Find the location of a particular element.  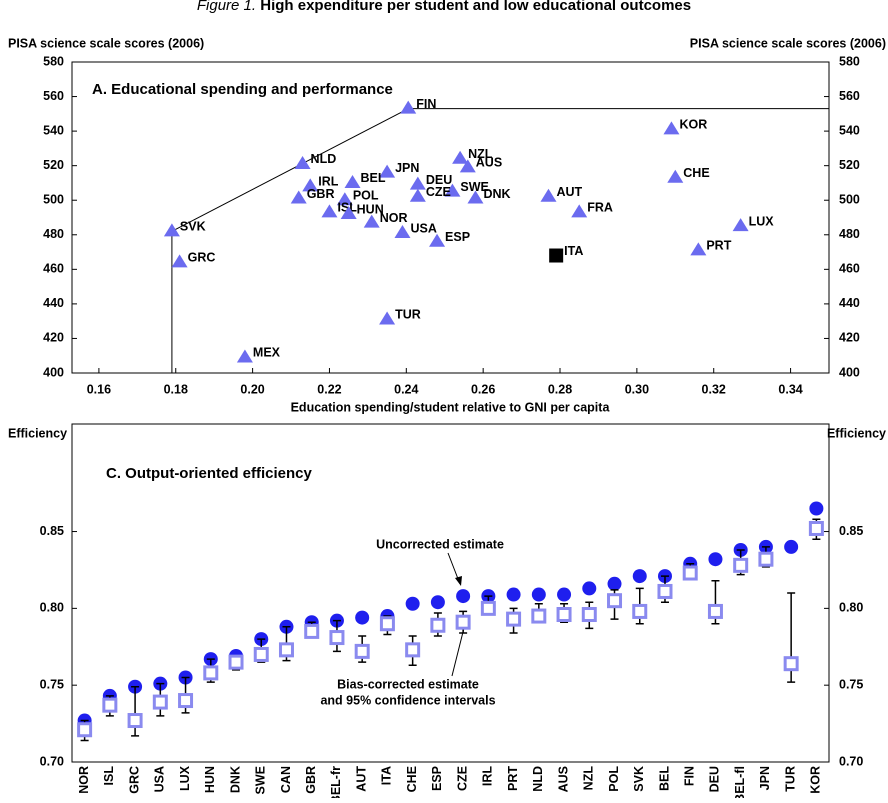

point-label: NOR is located at coordinates (394, 218).